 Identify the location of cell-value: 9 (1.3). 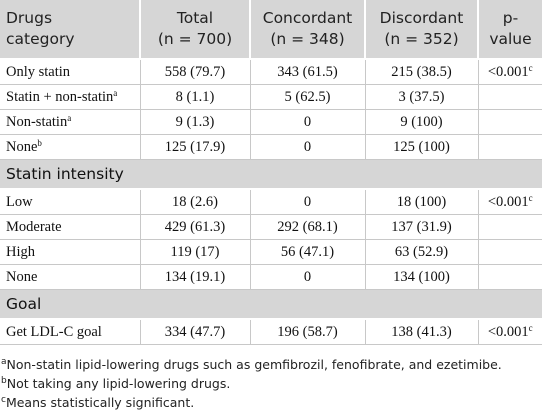
(195, 121).